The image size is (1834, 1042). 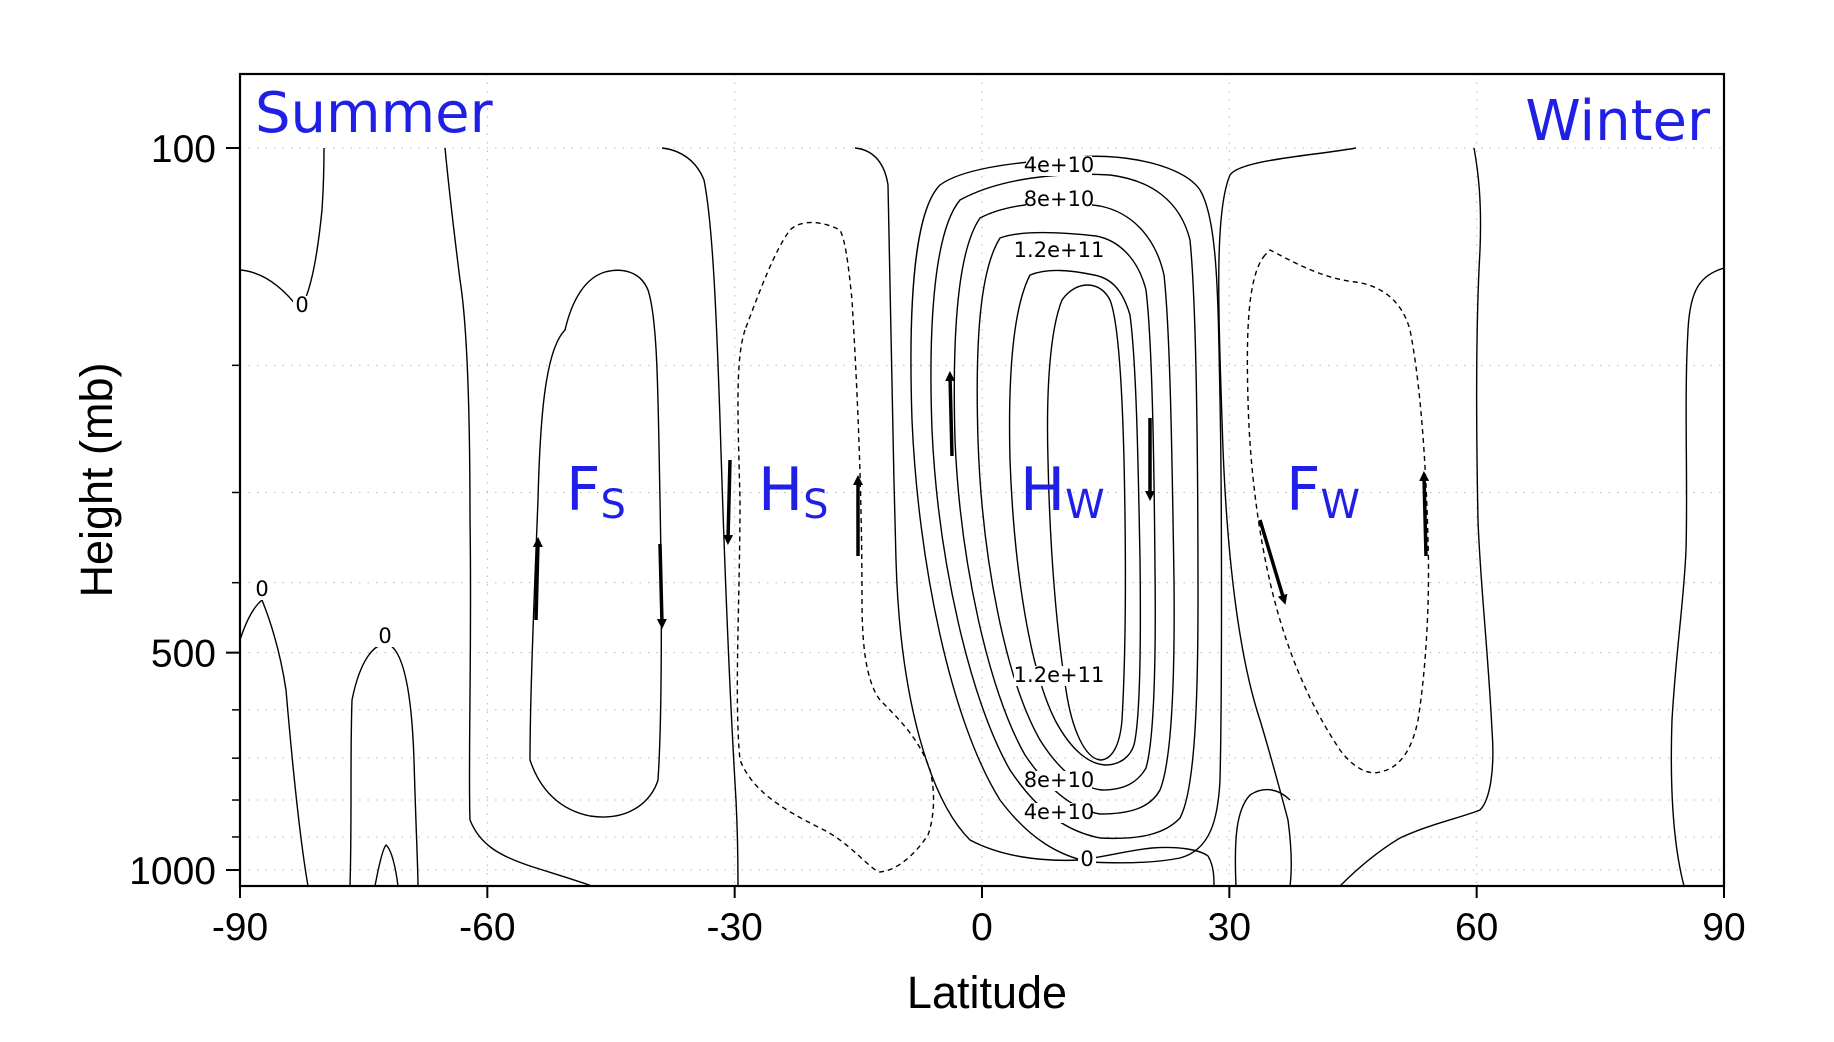 I want to click on contour-zero-right-polar, so click(x=1697, y=576).